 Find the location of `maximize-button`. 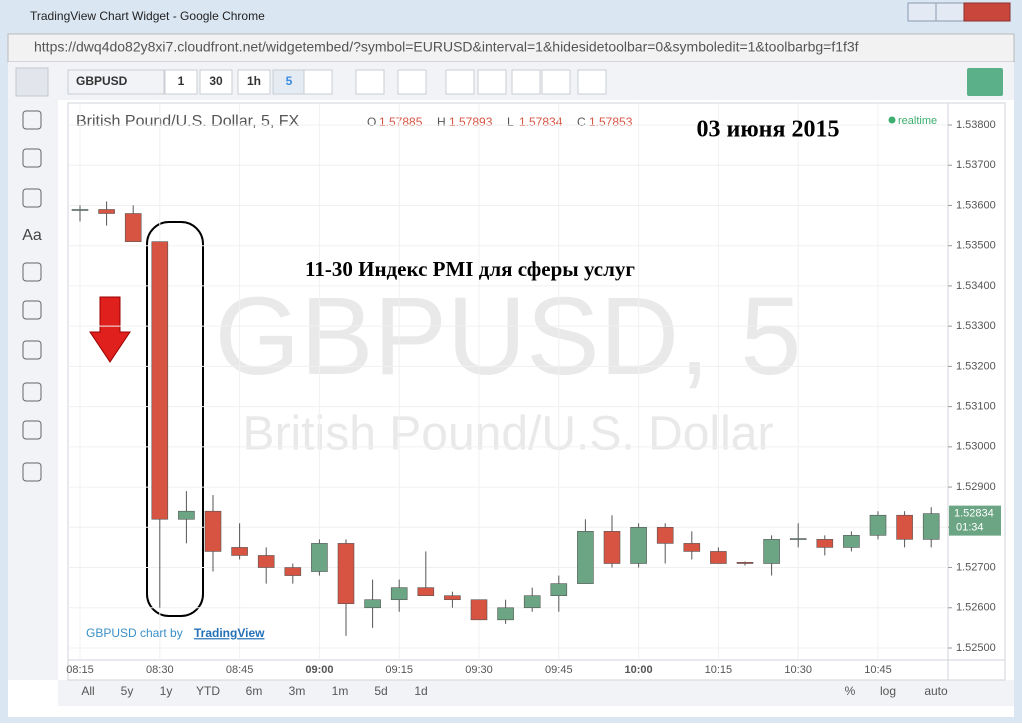

maximize-button is located at coordinates (950, 12).